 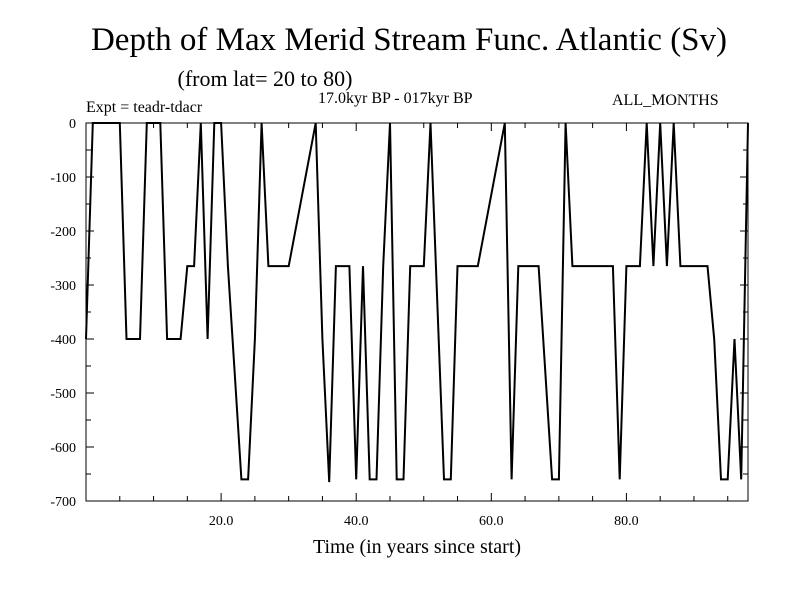 I want to click on experiment-label: Expt = teadr-tdacr, so click(x=144, y=107).